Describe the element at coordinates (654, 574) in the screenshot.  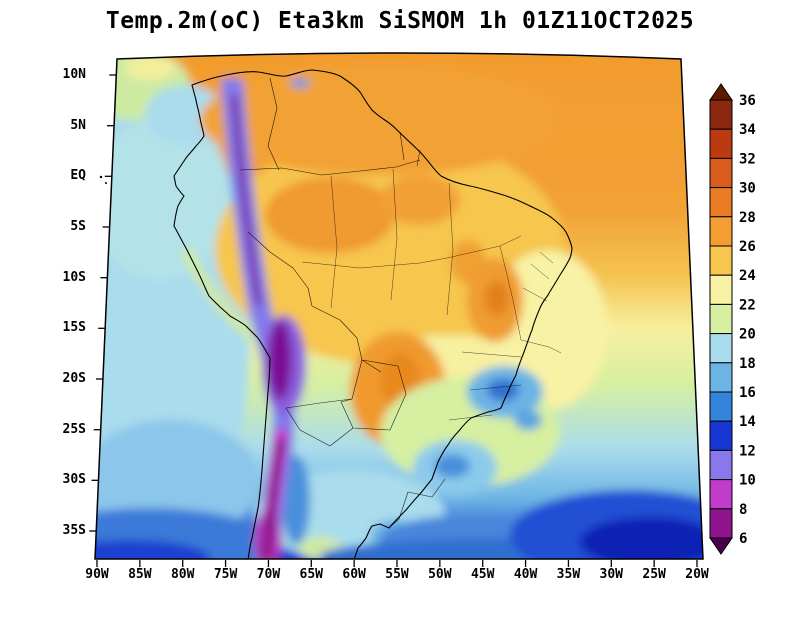
I see `lon-label: 25W` at that location.